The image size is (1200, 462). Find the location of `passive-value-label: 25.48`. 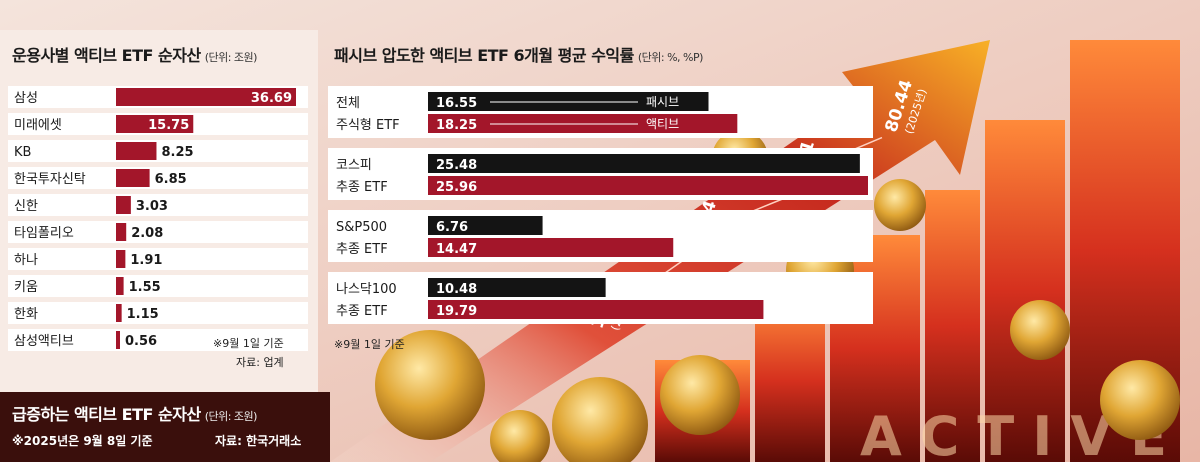

passive-value-label: 25.48 is located at coordinates (456, 165).